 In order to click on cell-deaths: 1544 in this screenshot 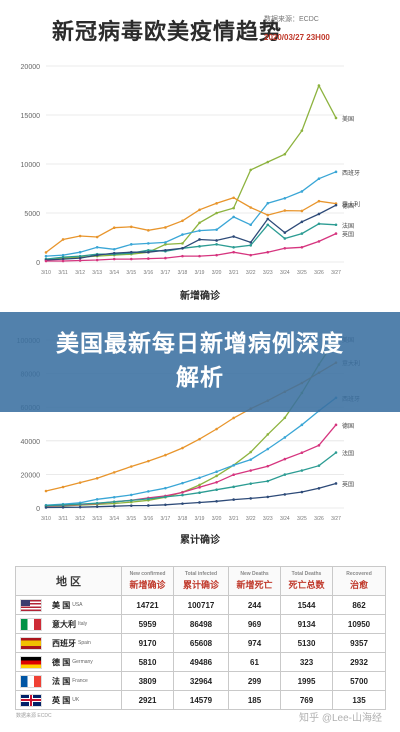, I will do `click(306, 605)`.